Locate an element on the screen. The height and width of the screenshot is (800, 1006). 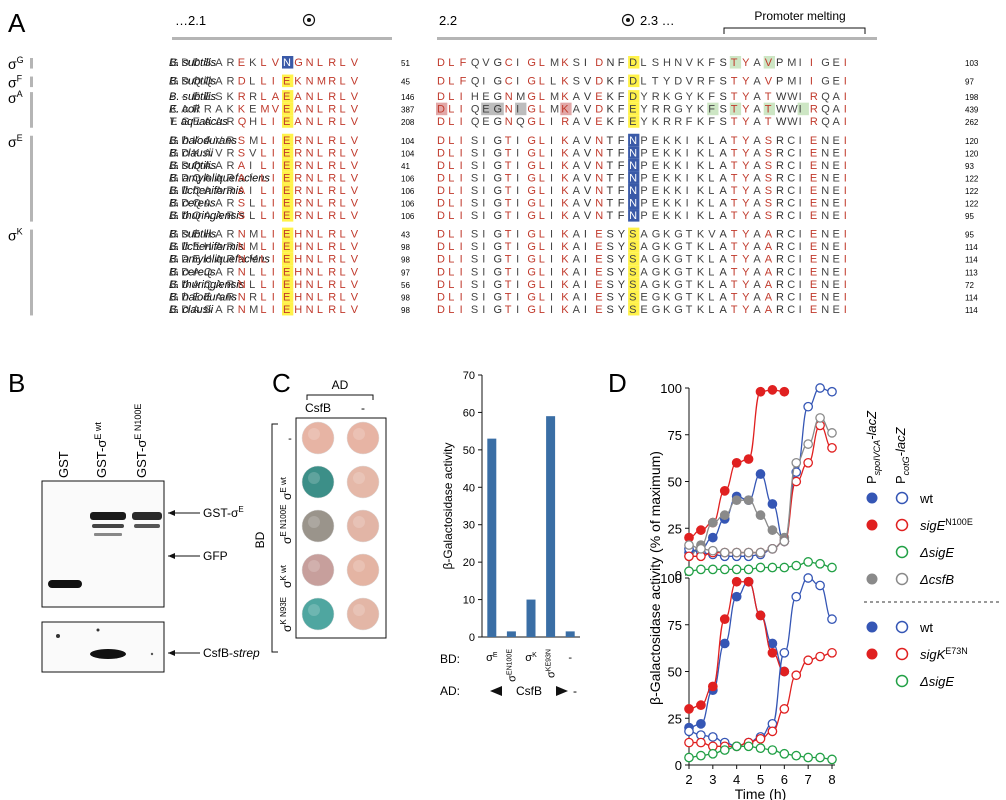
species-name: B. cereus is located at coordinates (192, 204).